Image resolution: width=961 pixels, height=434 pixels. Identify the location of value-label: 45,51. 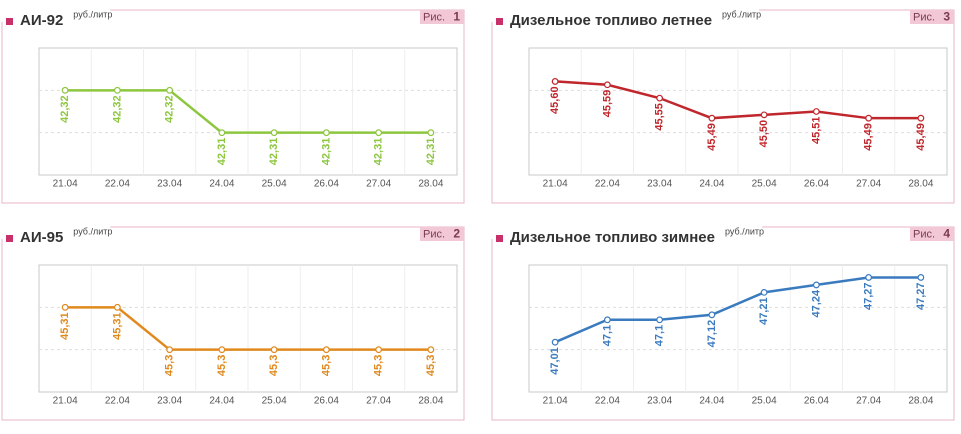
(816, 131).